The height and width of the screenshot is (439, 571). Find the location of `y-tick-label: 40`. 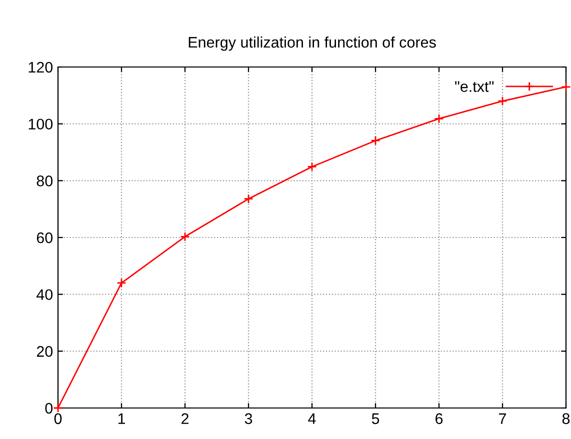

y-tick-label: 40 is located at coordinates (44, 294).